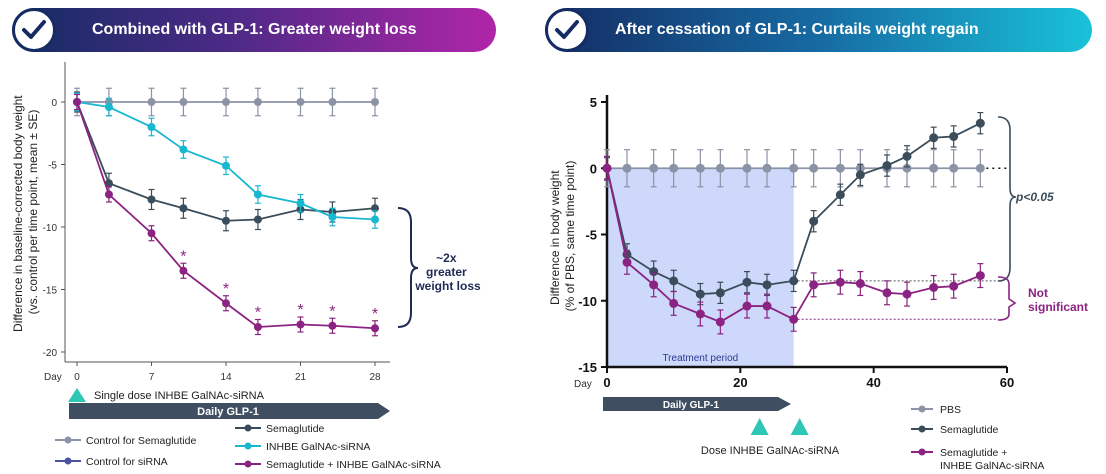 The width and height of the screenshot is (1106, 474). Describe the element at coordinates (353, 465) in the screenshot. I see `legend-label: Semaglutide + INHBE GalNAc-siRNA` at that location.